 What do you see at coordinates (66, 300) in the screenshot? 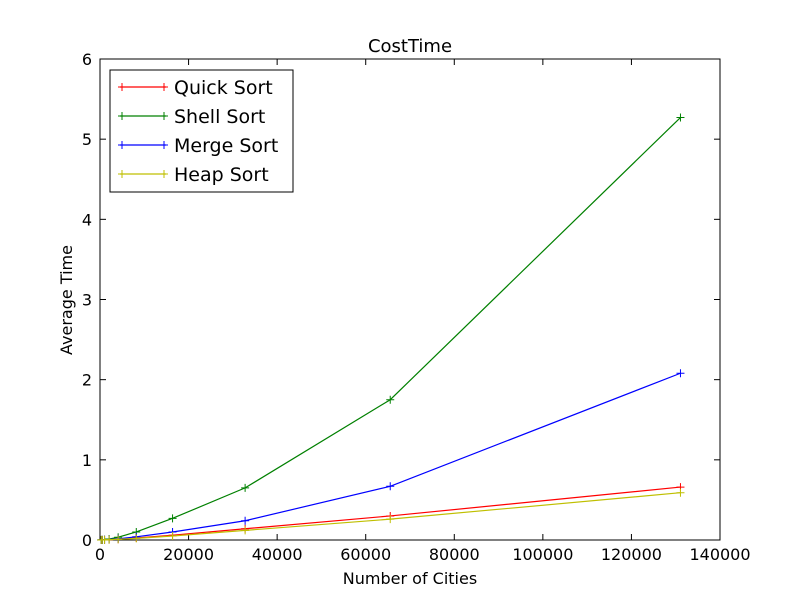
I see `y-axis-label: Average Time` at bounding box center [66, 300].